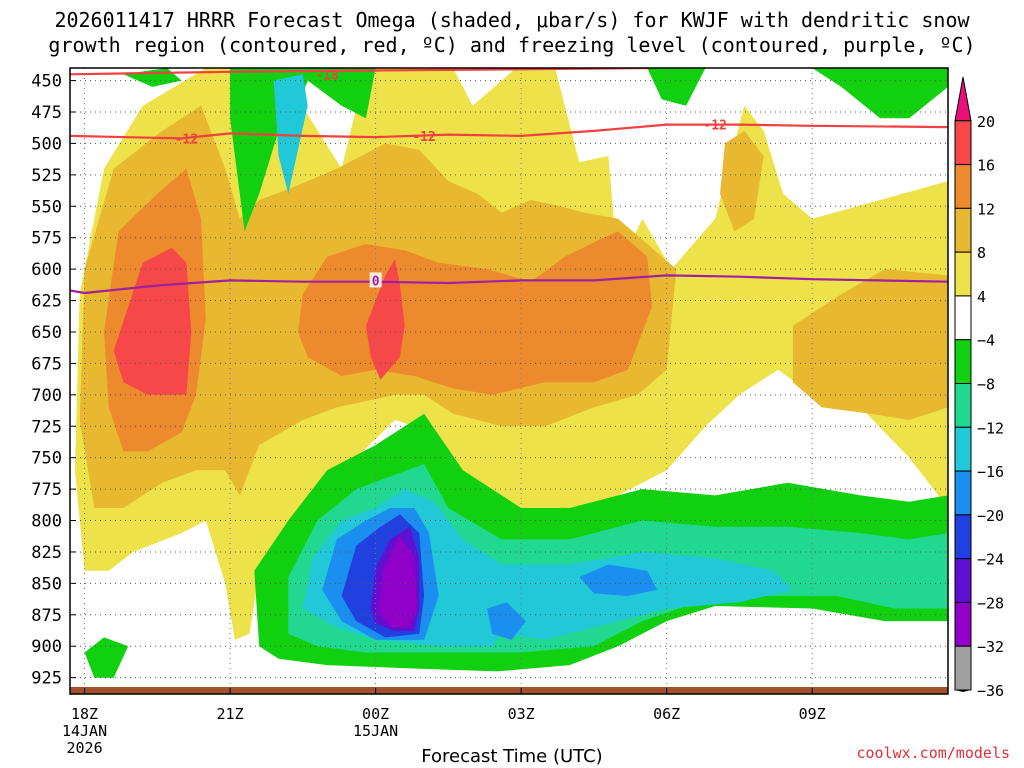  I want to click on omega-shade-m8-m4-bottomleft, so click(106, 657).